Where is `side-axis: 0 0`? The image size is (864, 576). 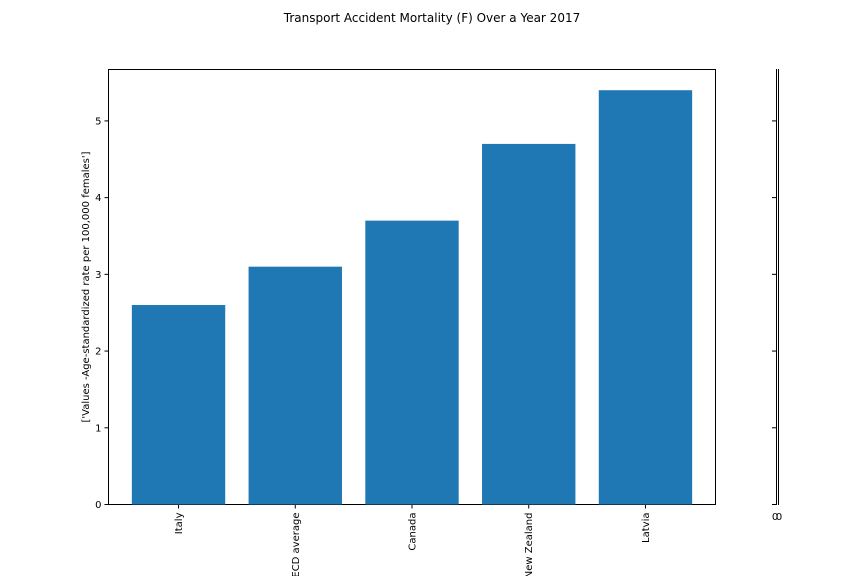 side-axis: 0 0 is located at coordinates (777, 296).